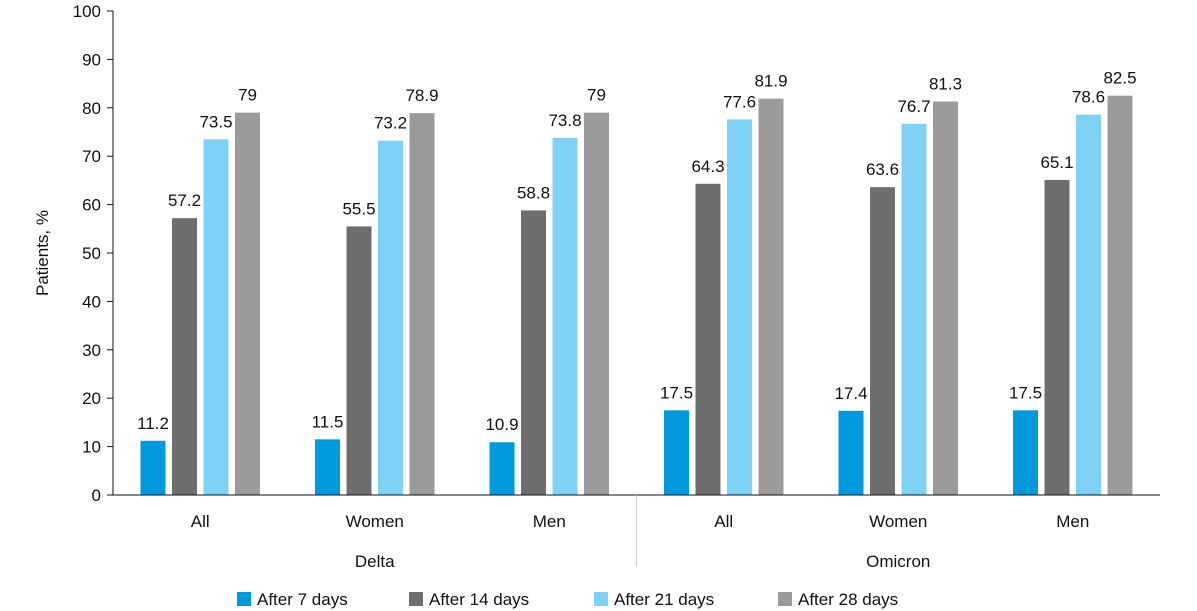  I want to click on data-label: 82.5, so click(1119, 78).